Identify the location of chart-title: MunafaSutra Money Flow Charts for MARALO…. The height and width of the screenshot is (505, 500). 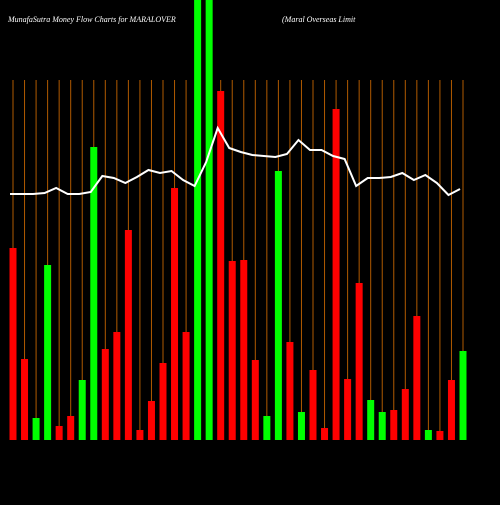
(91, 19).